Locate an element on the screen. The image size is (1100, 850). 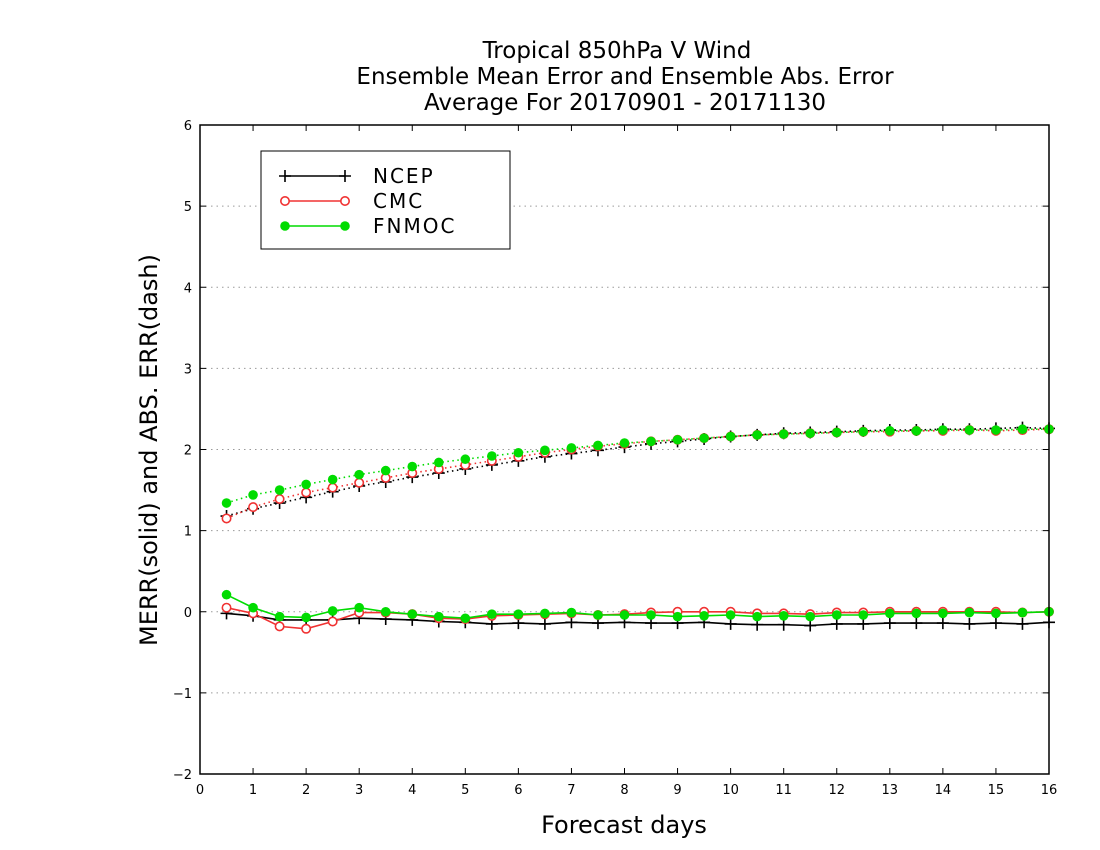
title-line-1: Tropical 850hPa V Wind is located at coordinates (617, 51).